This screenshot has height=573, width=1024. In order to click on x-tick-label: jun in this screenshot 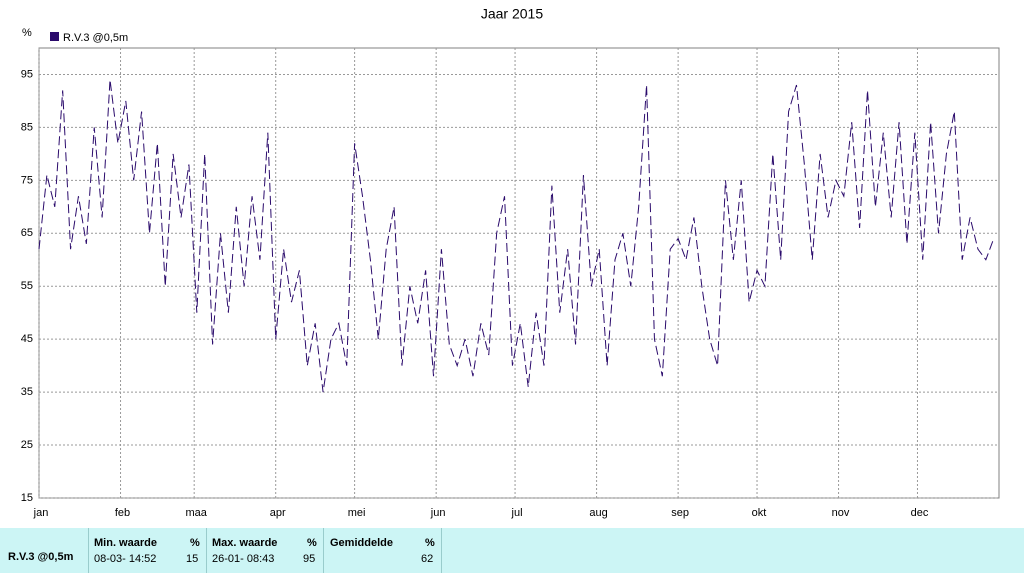, I will do `click(438, 513)`.